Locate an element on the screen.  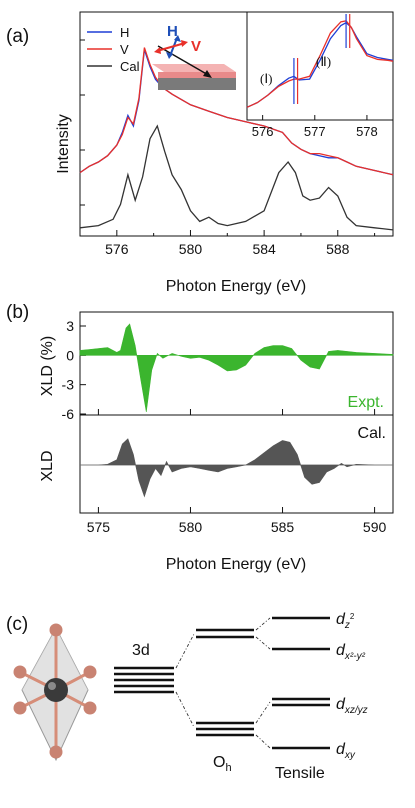
connector-eg-dz2 is located at coordinates (263, 624).